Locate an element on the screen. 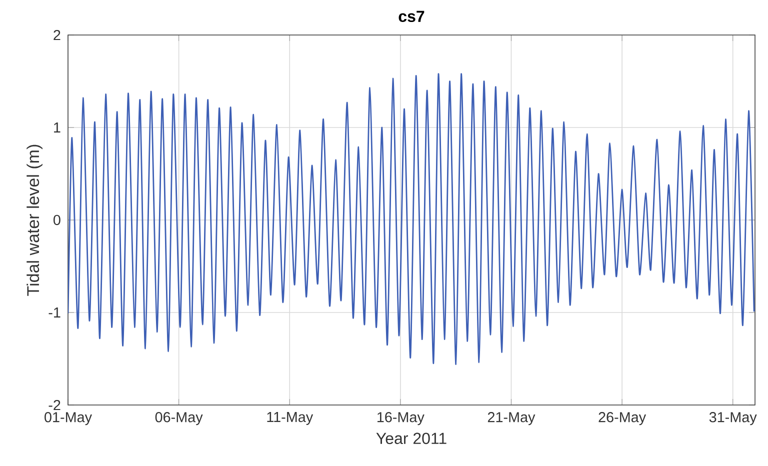 The image size is (768, 466). y-tick-label: -1 is located at coordinates (54, 313).